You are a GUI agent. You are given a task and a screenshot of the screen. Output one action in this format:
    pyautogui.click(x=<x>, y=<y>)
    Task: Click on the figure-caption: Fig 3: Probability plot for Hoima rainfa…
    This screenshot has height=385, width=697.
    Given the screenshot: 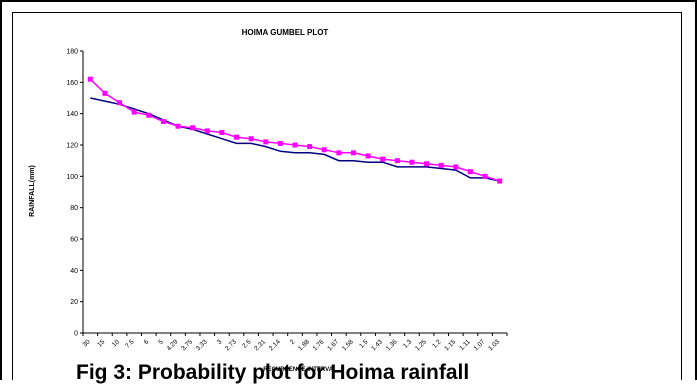 What is the action you would take?
    pyautogui.click(x=273, y=372)
    